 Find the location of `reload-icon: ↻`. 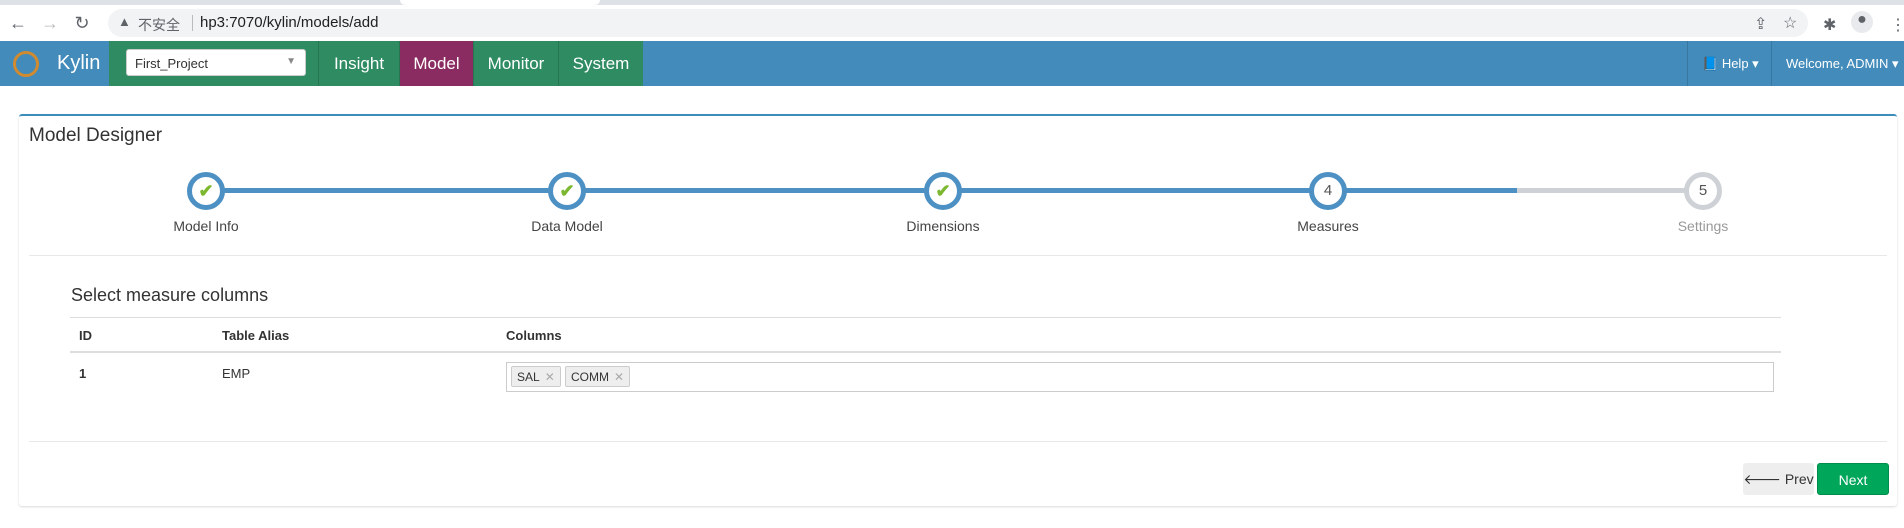

reload-icon: ↻ is located at coordinates (82, 23).